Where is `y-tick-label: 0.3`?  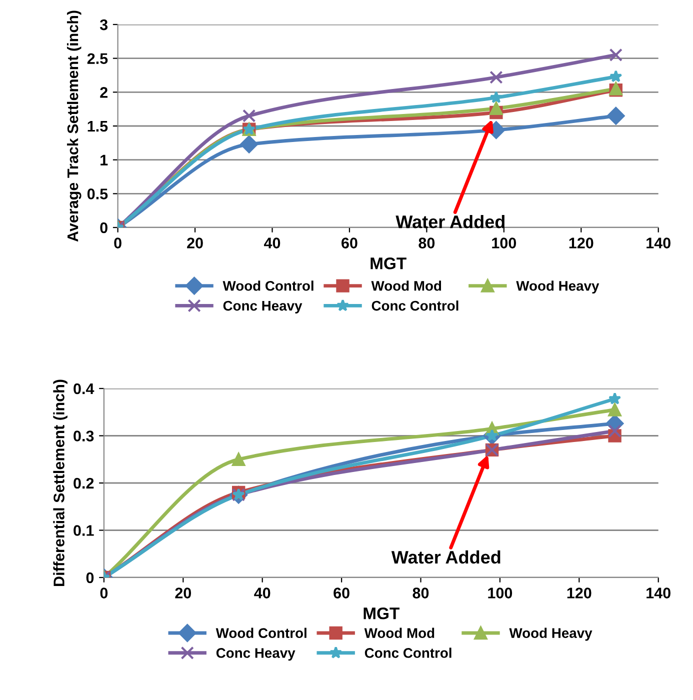 y-tick-label: 0.3 is located at coordinates (84, 436).